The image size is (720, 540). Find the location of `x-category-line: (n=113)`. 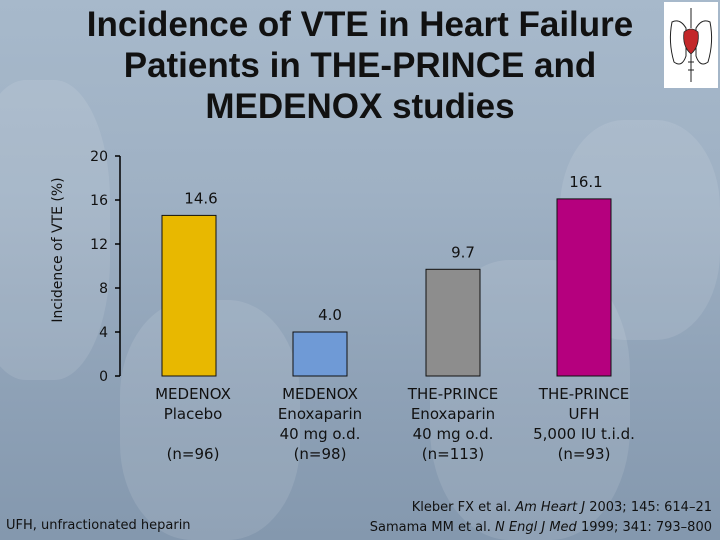

x-category-line: (n=113) is located at coordinates (453, 454).